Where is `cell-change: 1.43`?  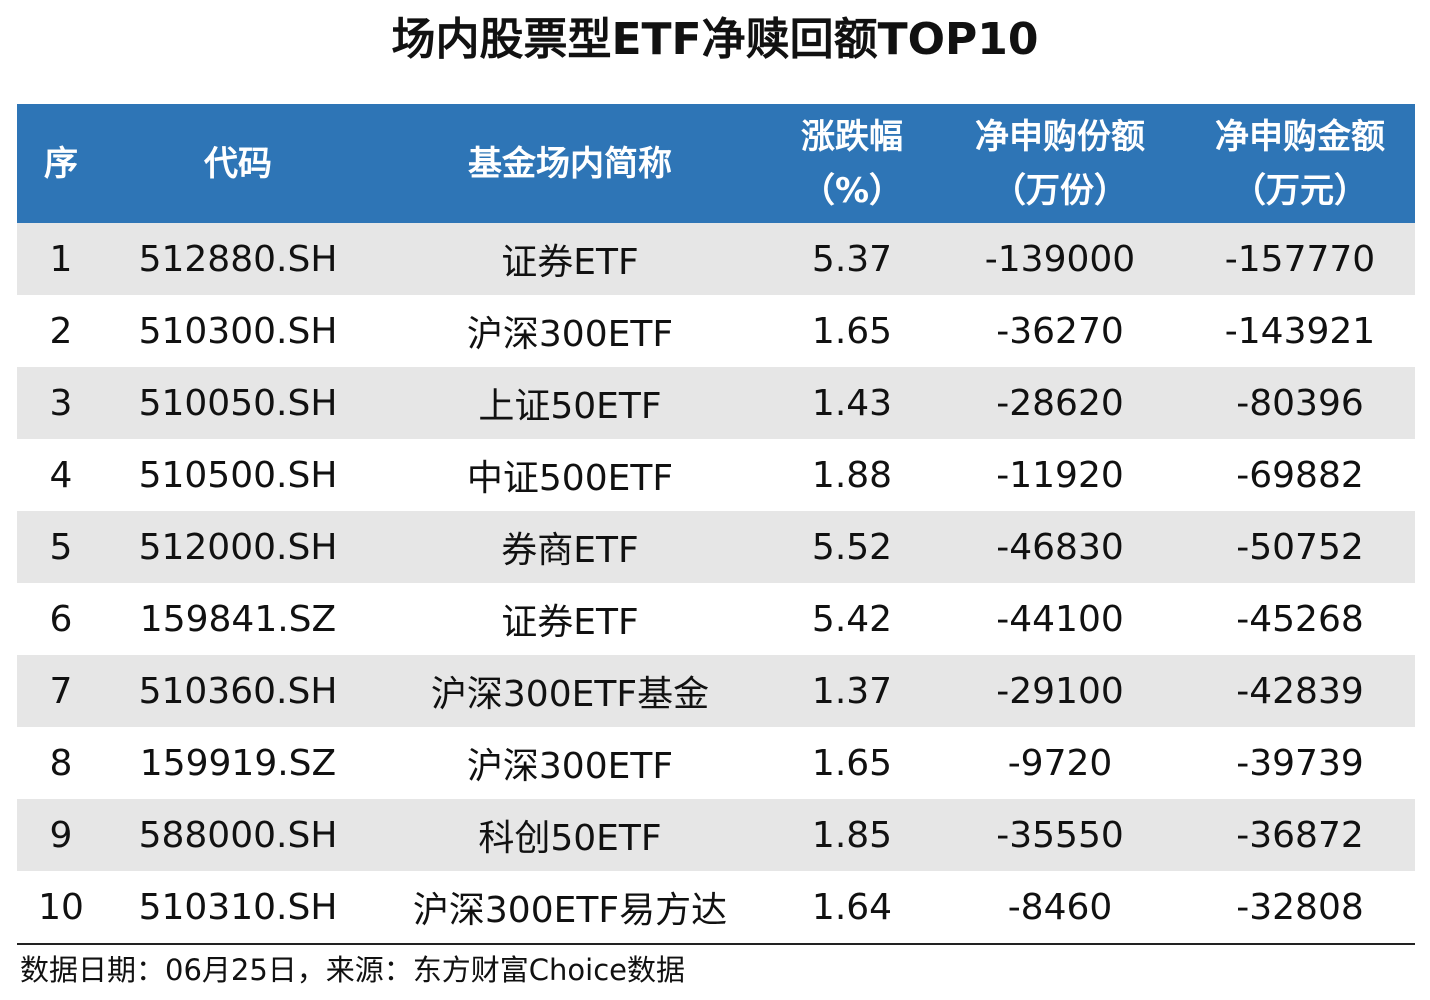 cell-change: 1.43 is located at coordinates (852, 403).